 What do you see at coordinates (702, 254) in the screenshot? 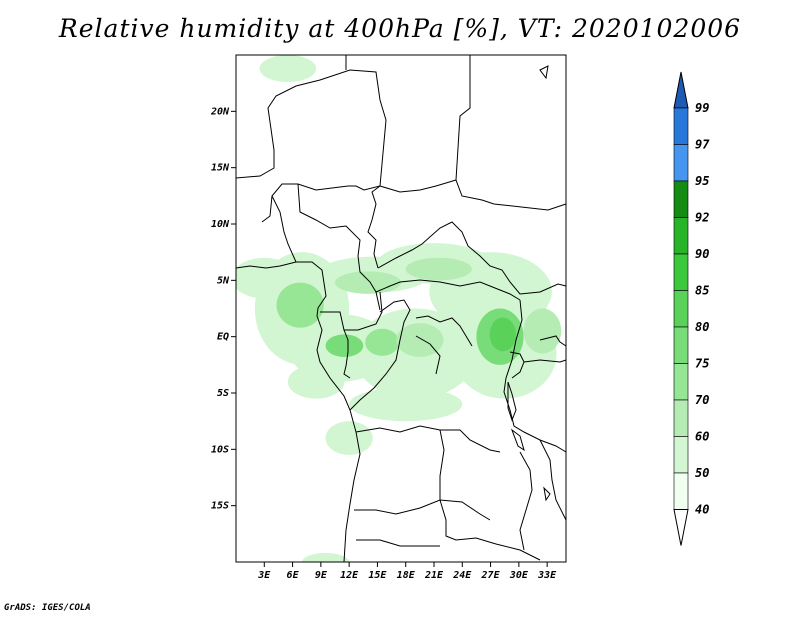
I see `colorbar-label: 90` at bounding box center [702, 254].